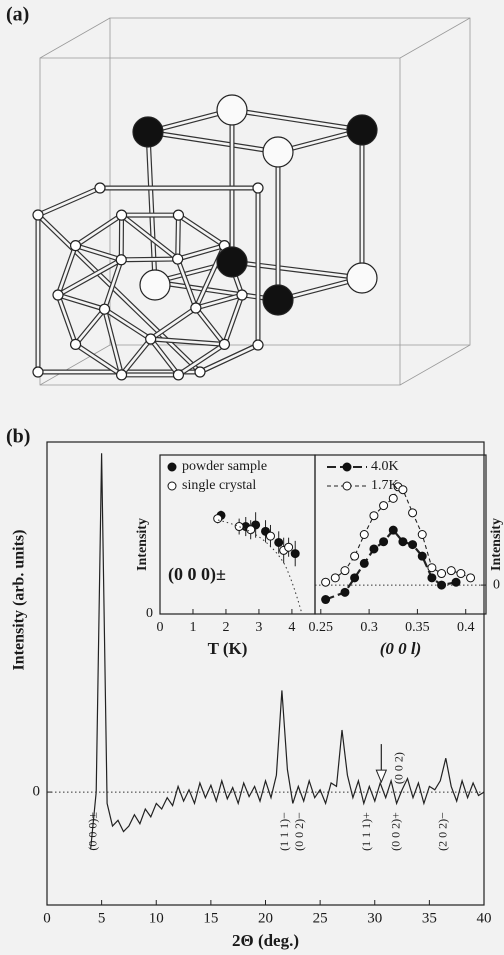 The height and width of the screenshot is (955, 504). Describe the element at coordinates (291, 627) in the screenshot. I see `x-tick-label: 4` at that location.